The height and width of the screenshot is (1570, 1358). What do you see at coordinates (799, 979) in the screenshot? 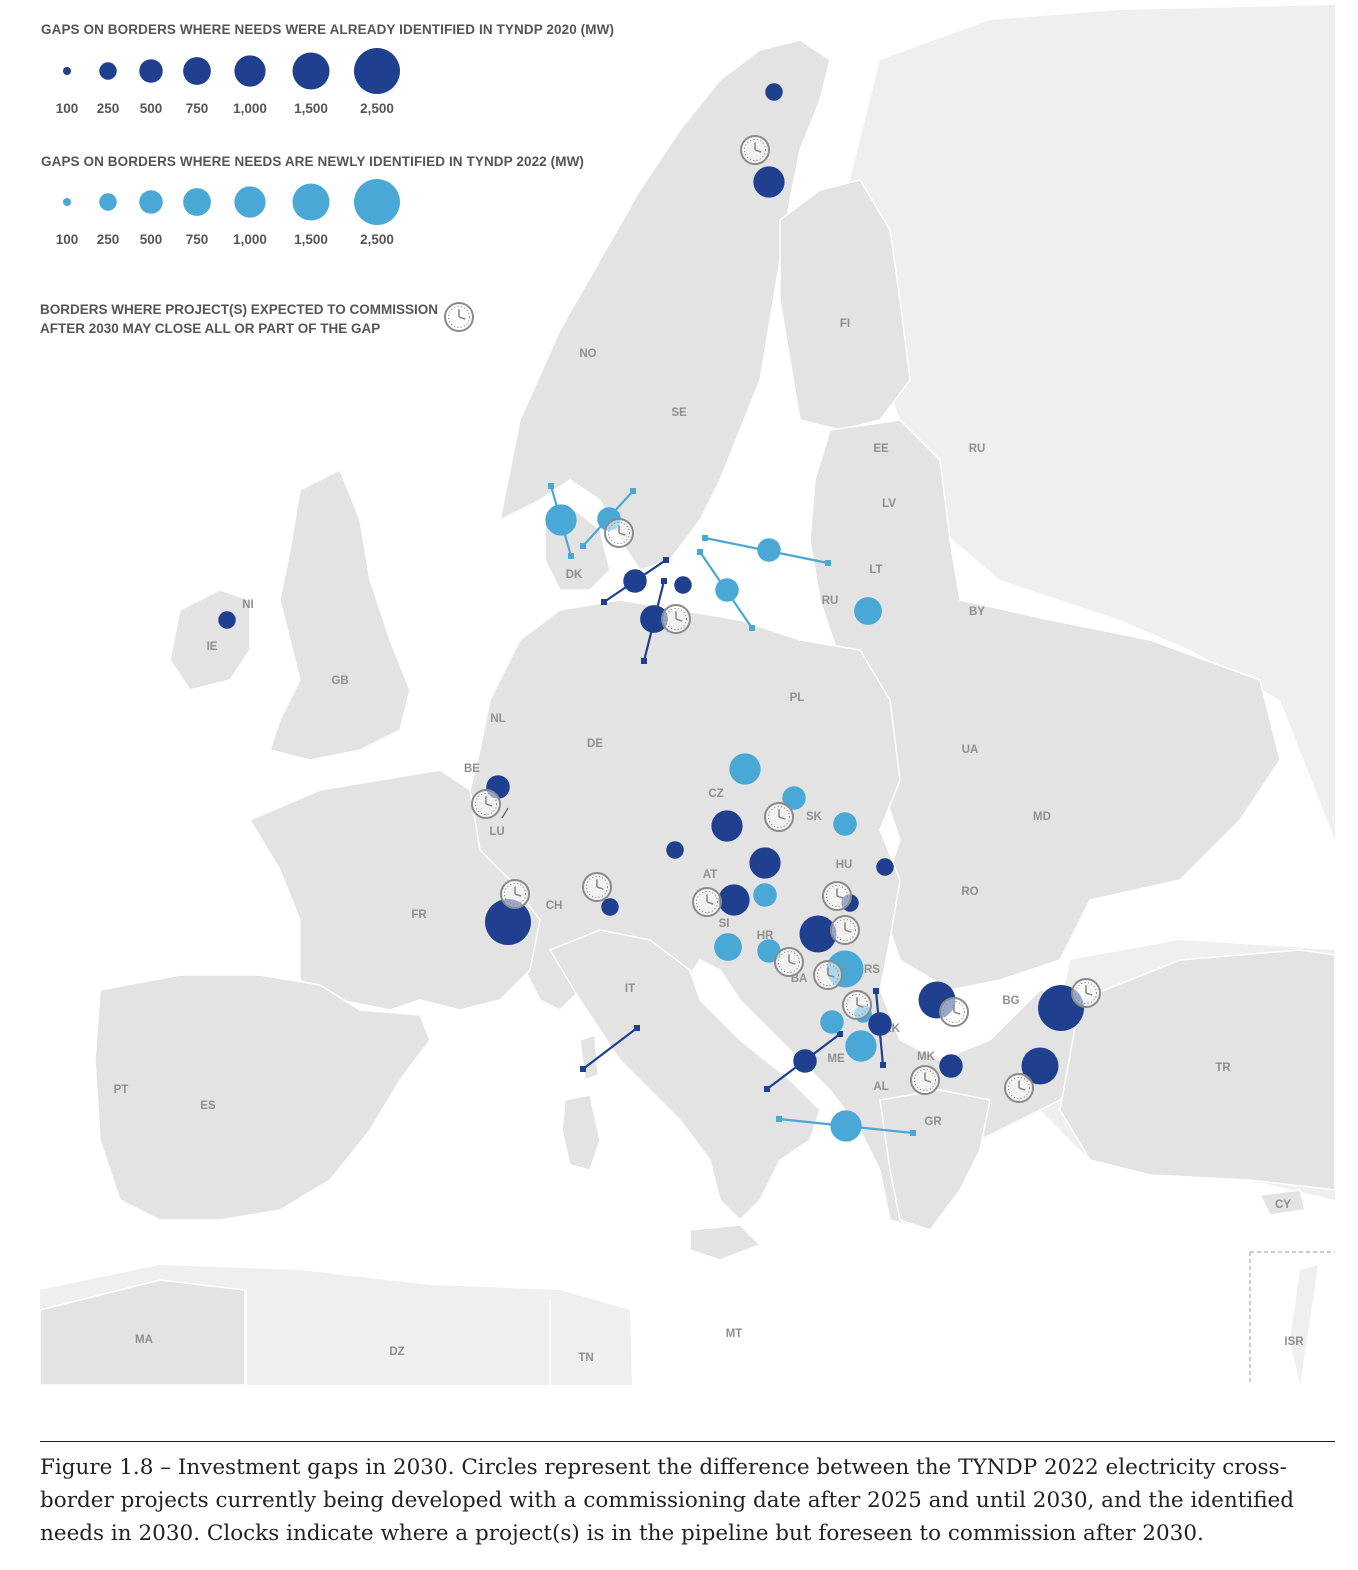
I see `country-label: BA` at bounding box center [799, 979].